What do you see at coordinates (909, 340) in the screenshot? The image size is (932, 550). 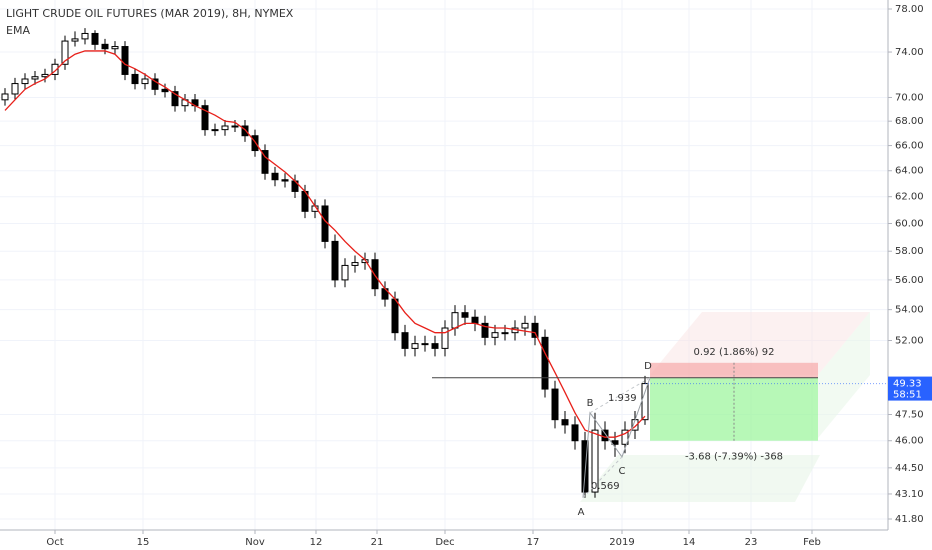 I see `y-tick-label: 52.00` at bounding box center [909, 340].